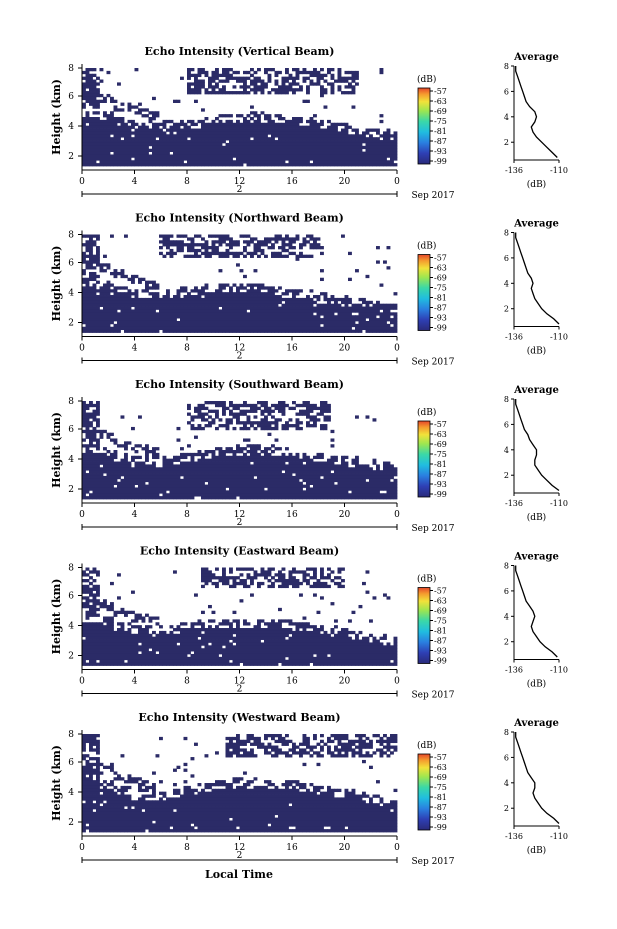  What do you see at coordinates (135, 349) in the screenshot?
I see `x-tick-label: 4` at bounding box center [135, 349].